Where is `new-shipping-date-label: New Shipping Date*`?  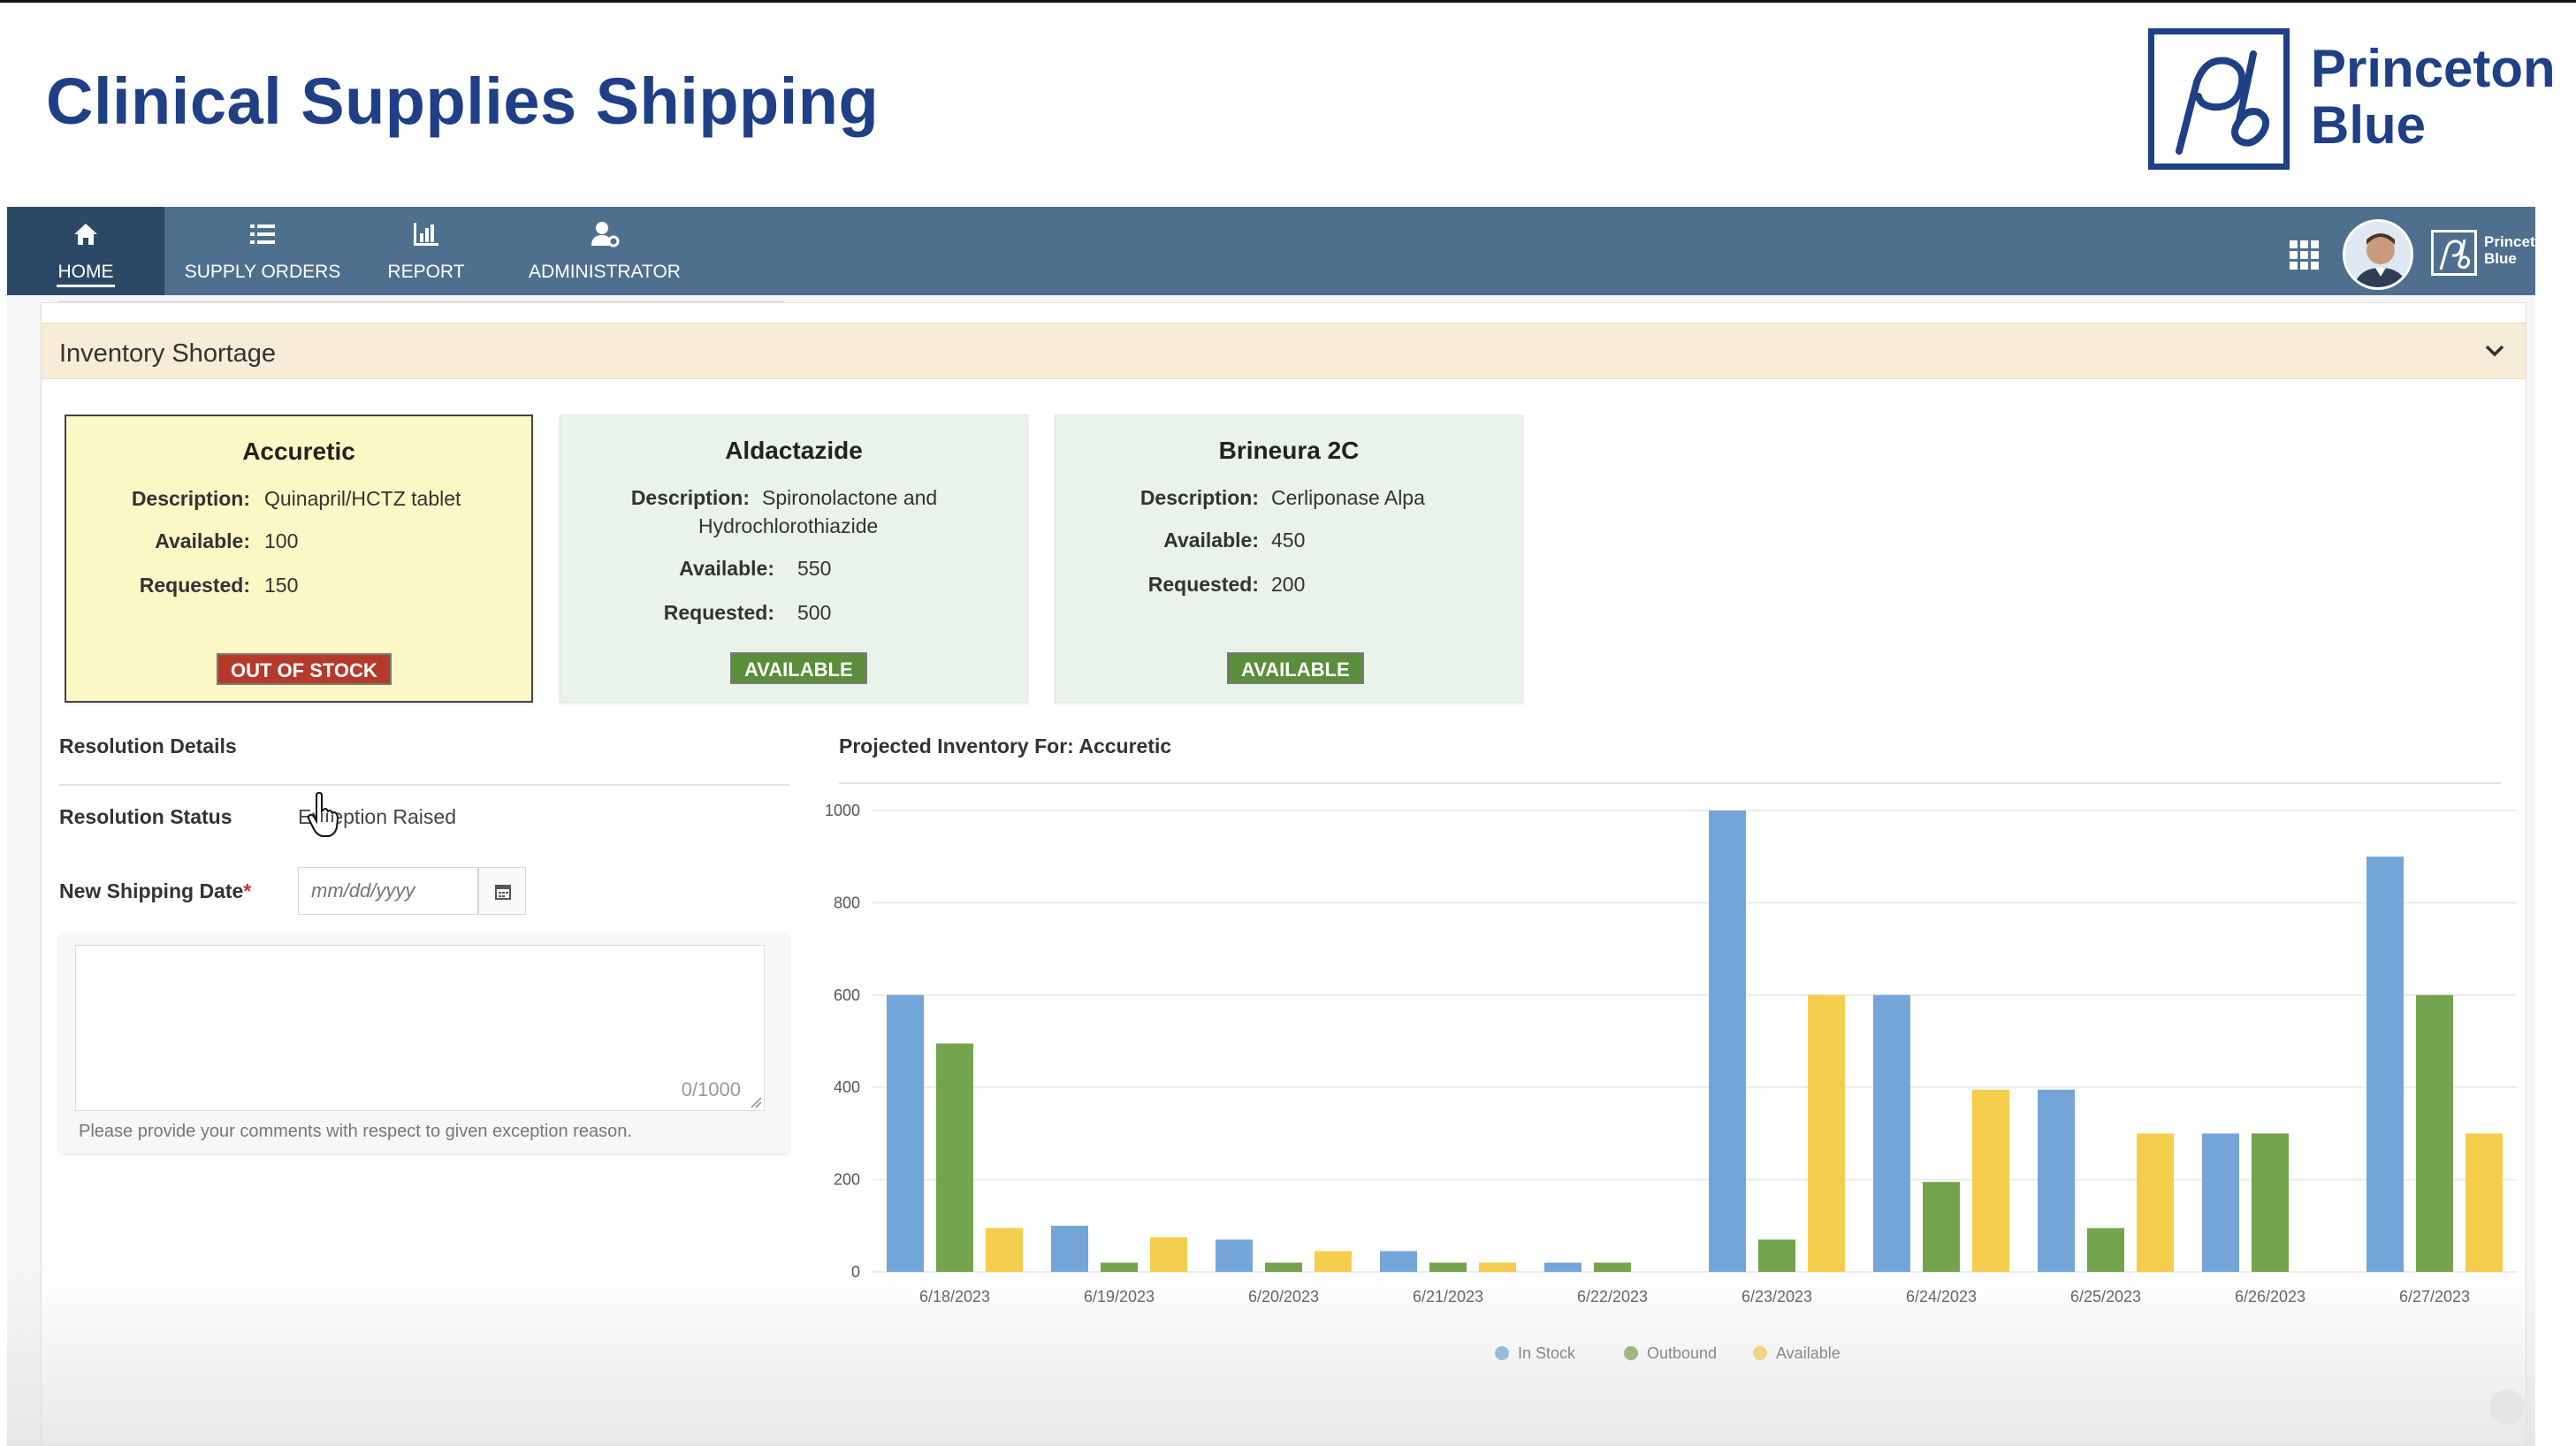
new-shipping-date-label: New Shipping Date* is located at coordinates (155, 890).